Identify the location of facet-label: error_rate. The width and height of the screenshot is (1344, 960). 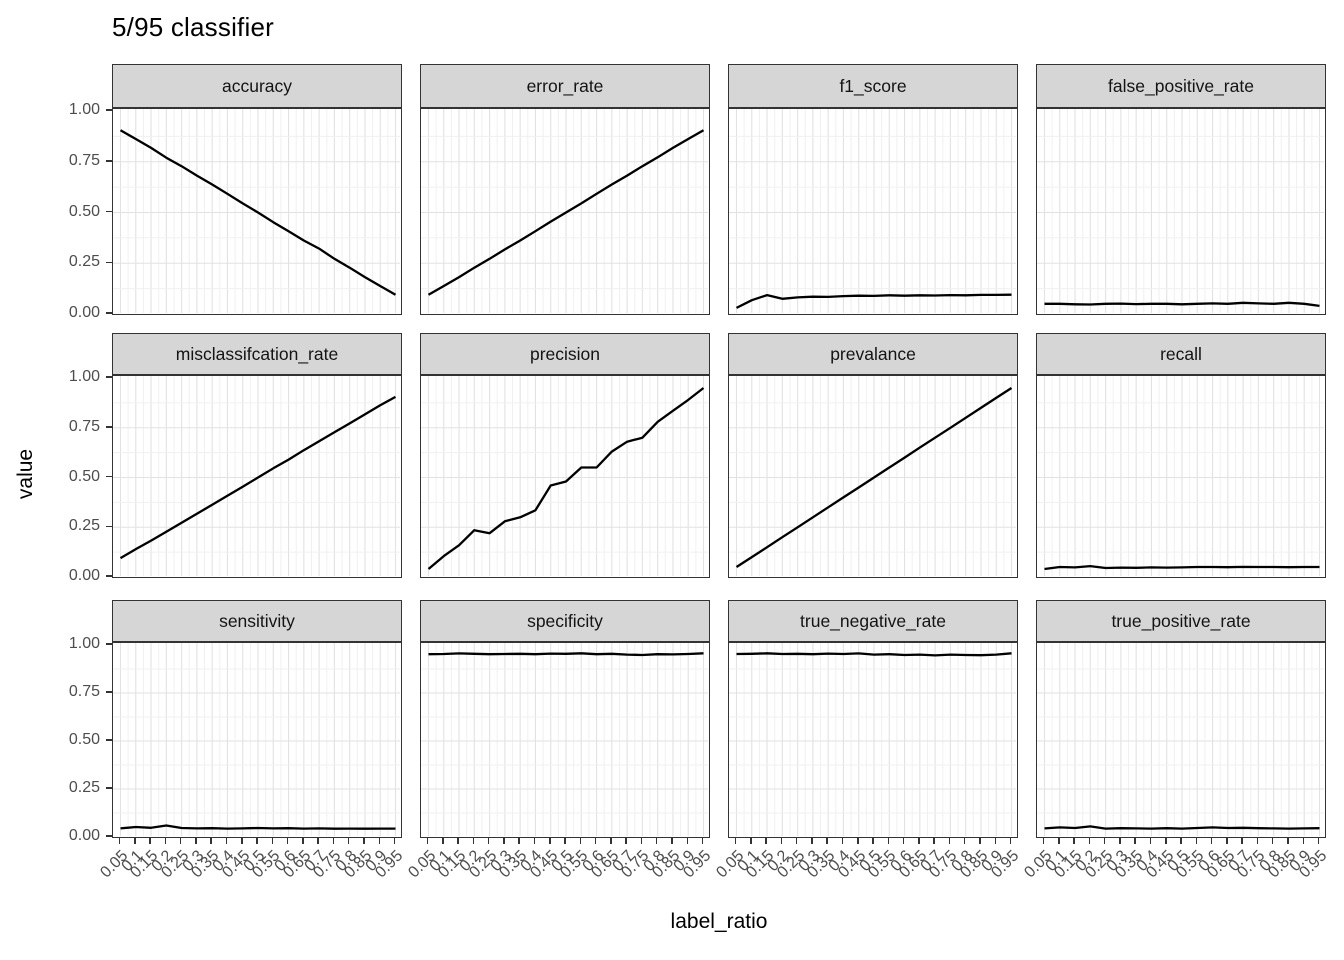
(565, 85).